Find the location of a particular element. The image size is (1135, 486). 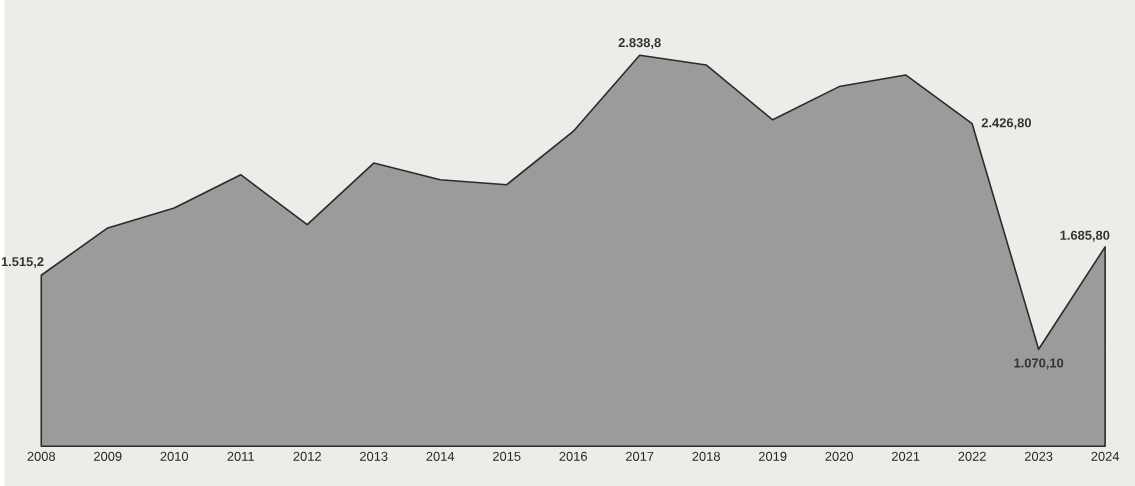

x-tick-label: 2024 is located at coordinates (1105, 456).